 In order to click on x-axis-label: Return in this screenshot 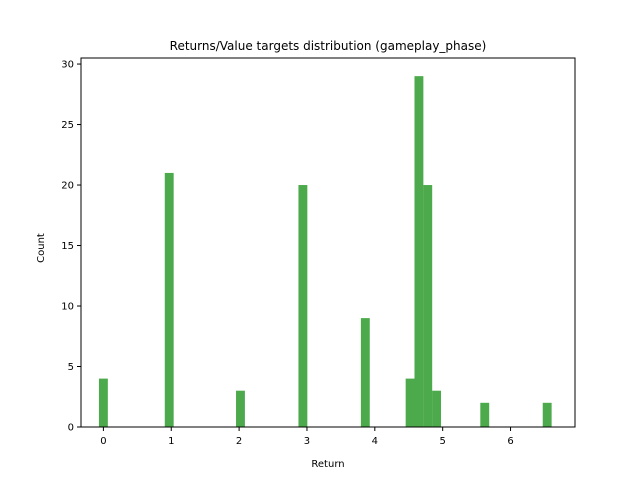, I will do `click(327, 464)`.